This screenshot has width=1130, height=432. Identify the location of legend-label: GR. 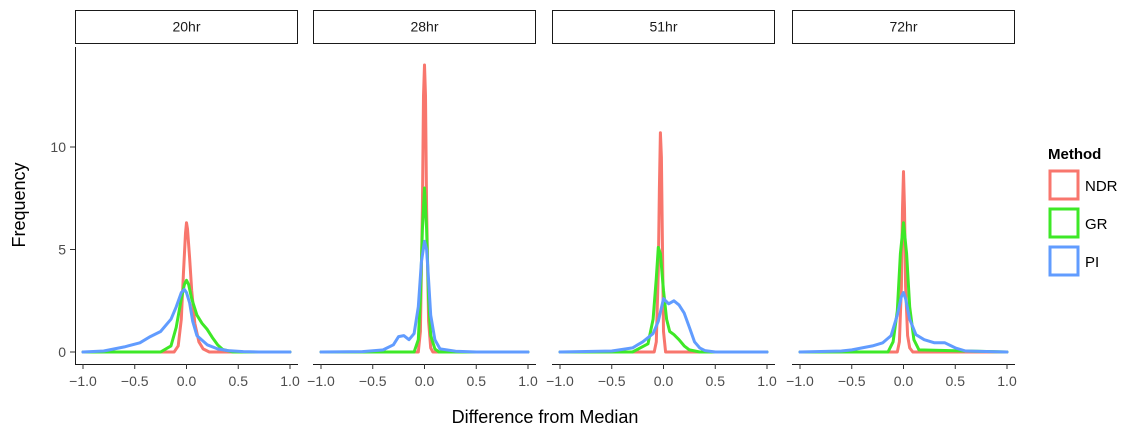
(1096, 224).